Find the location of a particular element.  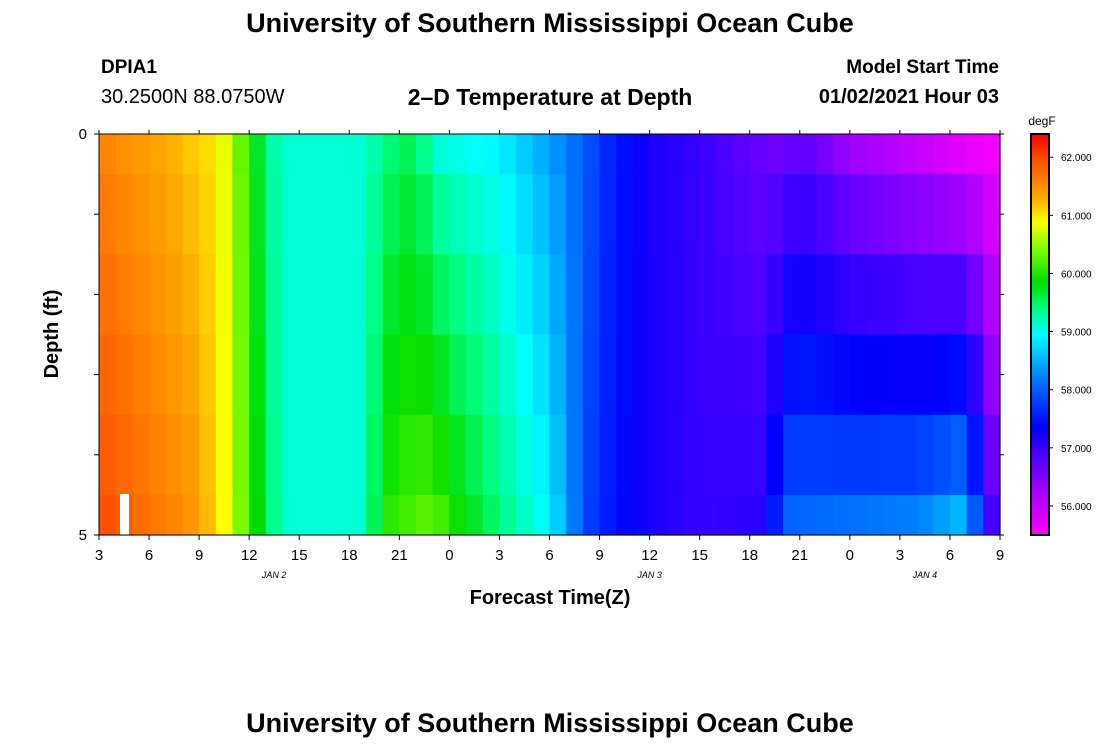

y-axis-label: Depth (ft) is located at coordinates (52, 334).